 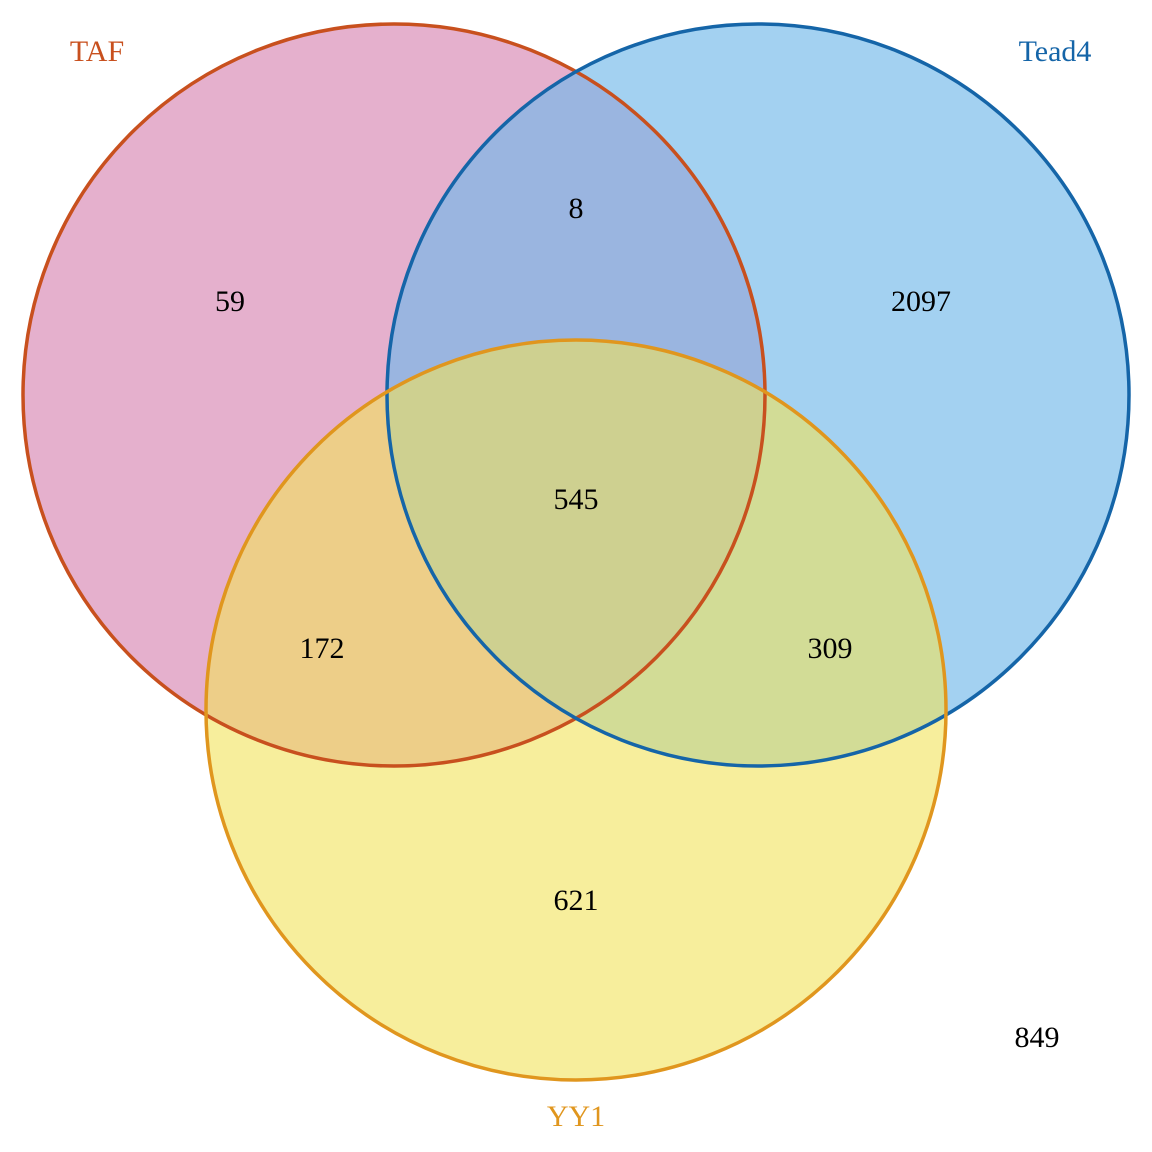 What do you see at coordinates (576, 1116) in the screenshot?
I see `yy1-set-label: YY1` at bounding box center [576, 1116].